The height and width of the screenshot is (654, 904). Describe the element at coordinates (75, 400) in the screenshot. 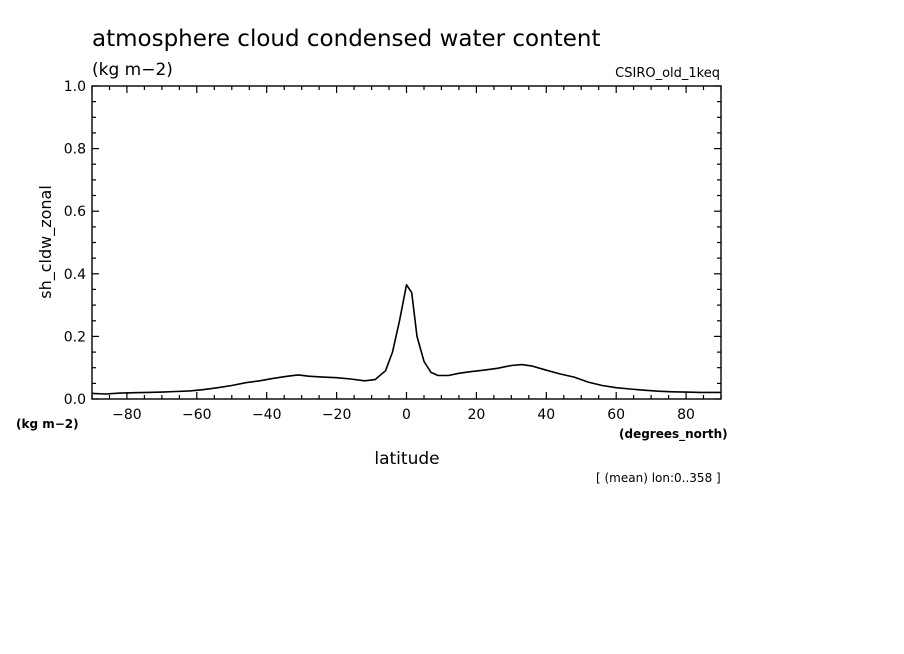

I see `y-tick-label: 0.0` at that location.